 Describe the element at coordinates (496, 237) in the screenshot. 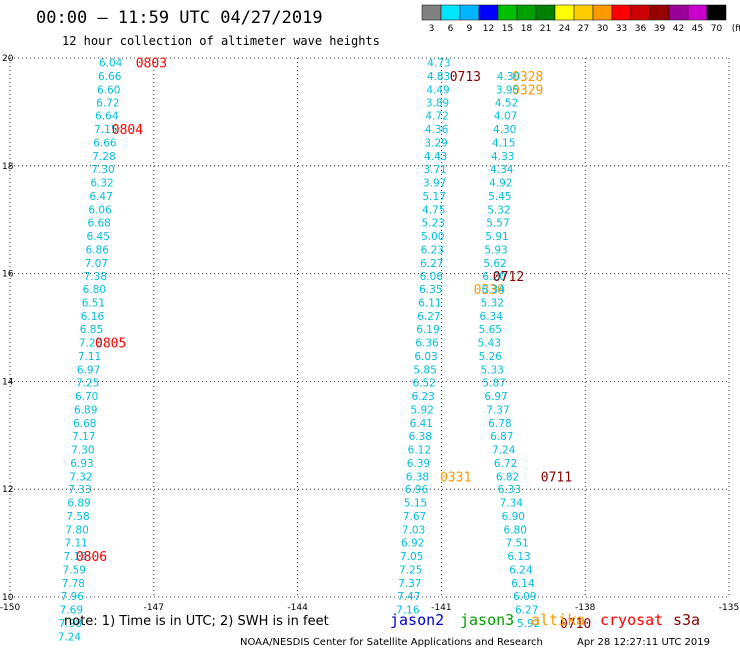

I see `swh-value: 5.91` at that location.